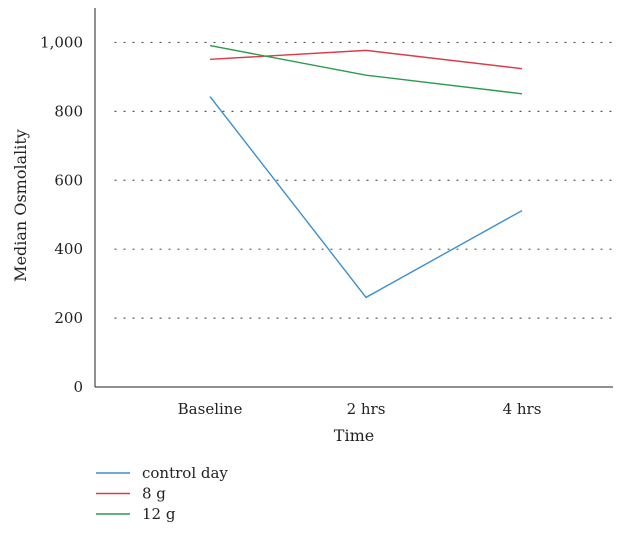  Describe the element at coordinates (522, 409) in the screenshot. I see `x-tick-label: 4 hrs` at that location.